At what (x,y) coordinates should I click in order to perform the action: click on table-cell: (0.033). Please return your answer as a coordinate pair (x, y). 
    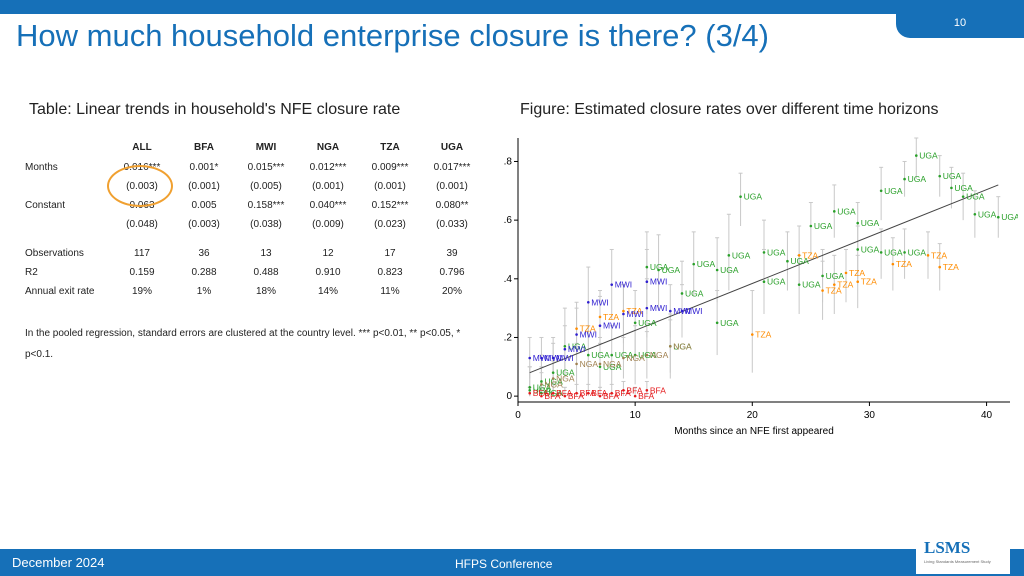
    Looking at the image, I should click on (452, 224).